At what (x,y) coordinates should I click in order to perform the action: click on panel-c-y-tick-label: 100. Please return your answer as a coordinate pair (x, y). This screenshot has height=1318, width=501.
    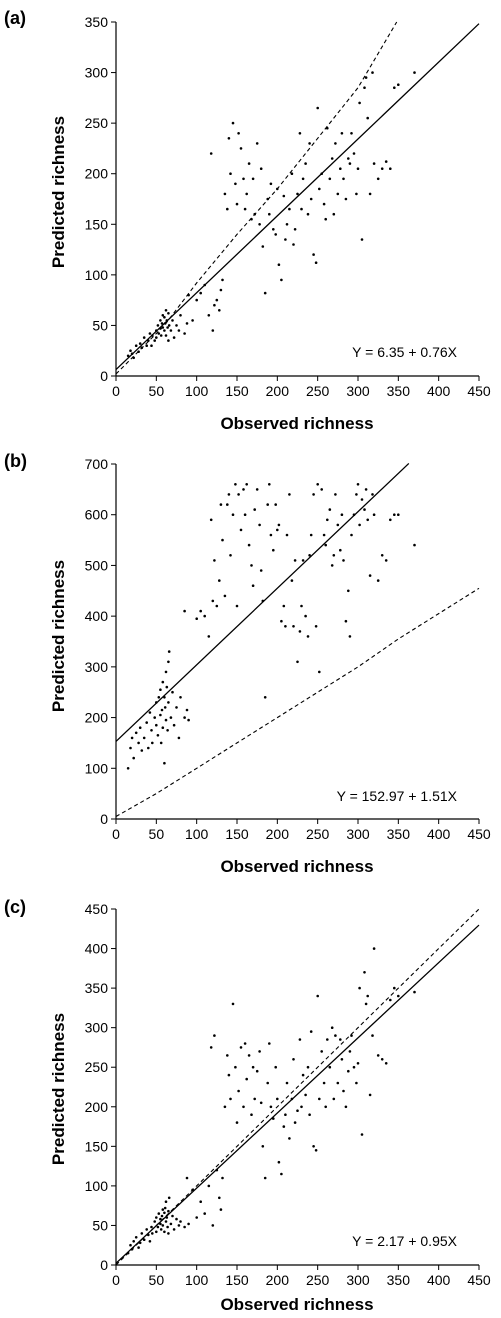
    Looking at the image, I should click on (97, 1186).